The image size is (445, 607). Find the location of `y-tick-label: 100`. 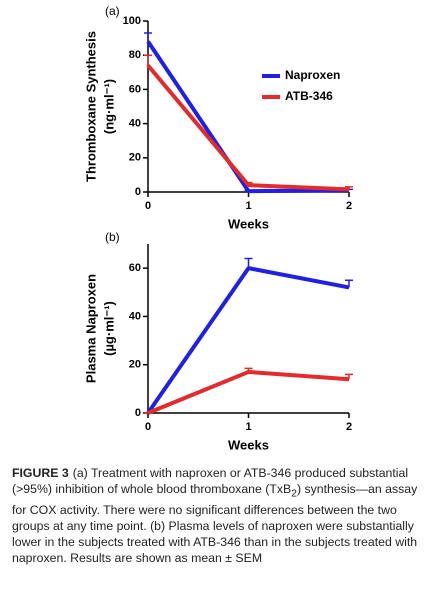

y-tick-label: 100 is located at coordinates (132, 21).